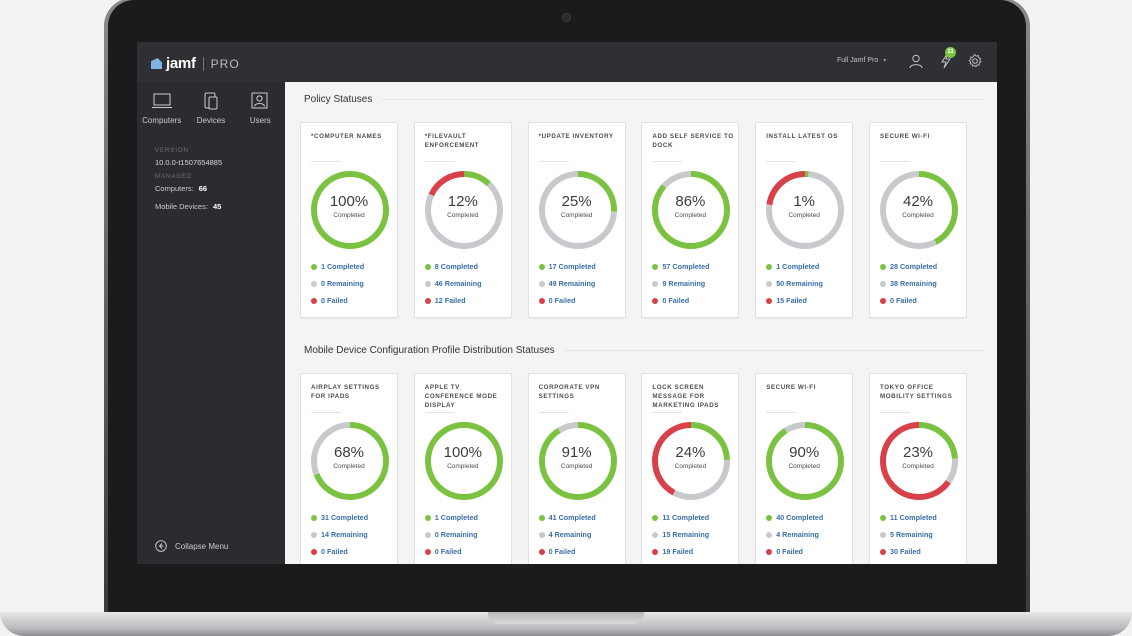 The image size is (1132, 636). I want to click on progress-donut-chart, so click(350, 210).